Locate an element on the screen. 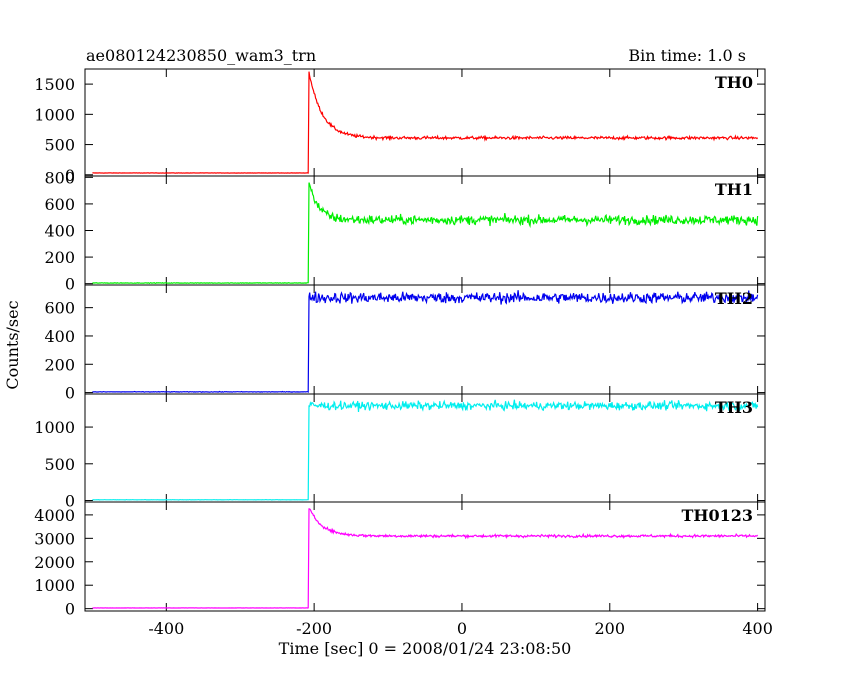 The image size is (850, 680). x-tick-label: 0 is located at coordinates (462, 628).